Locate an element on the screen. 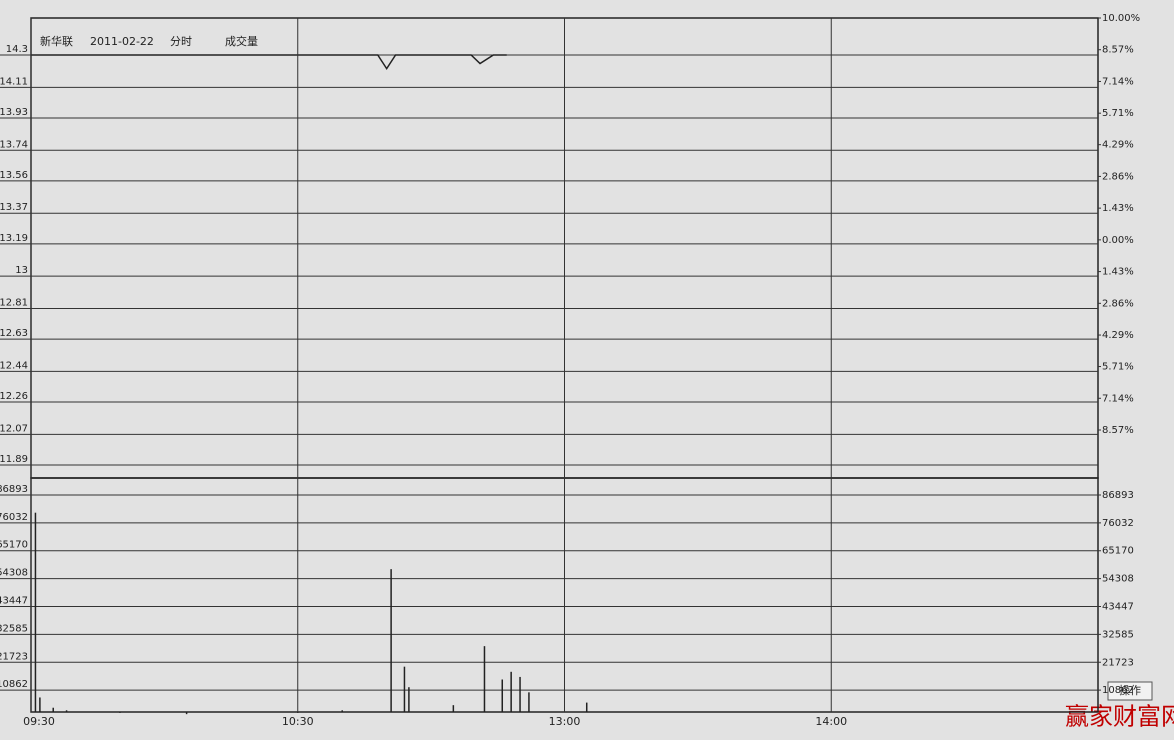 This screenshot has height=740, width=1174. y2-tick-label: 54308 is located at coordinates (1118, 579).